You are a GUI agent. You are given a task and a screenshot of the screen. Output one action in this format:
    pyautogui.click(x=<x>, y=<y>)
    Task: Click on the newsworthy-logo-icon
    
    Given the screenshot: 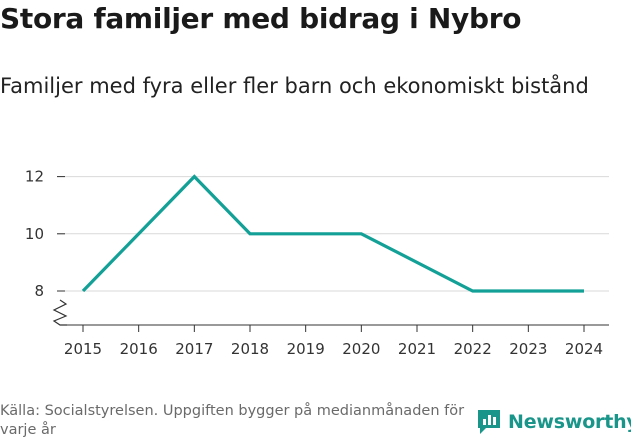 What is the action you would take?
    pyautogui.click(x=489, y=422)
    